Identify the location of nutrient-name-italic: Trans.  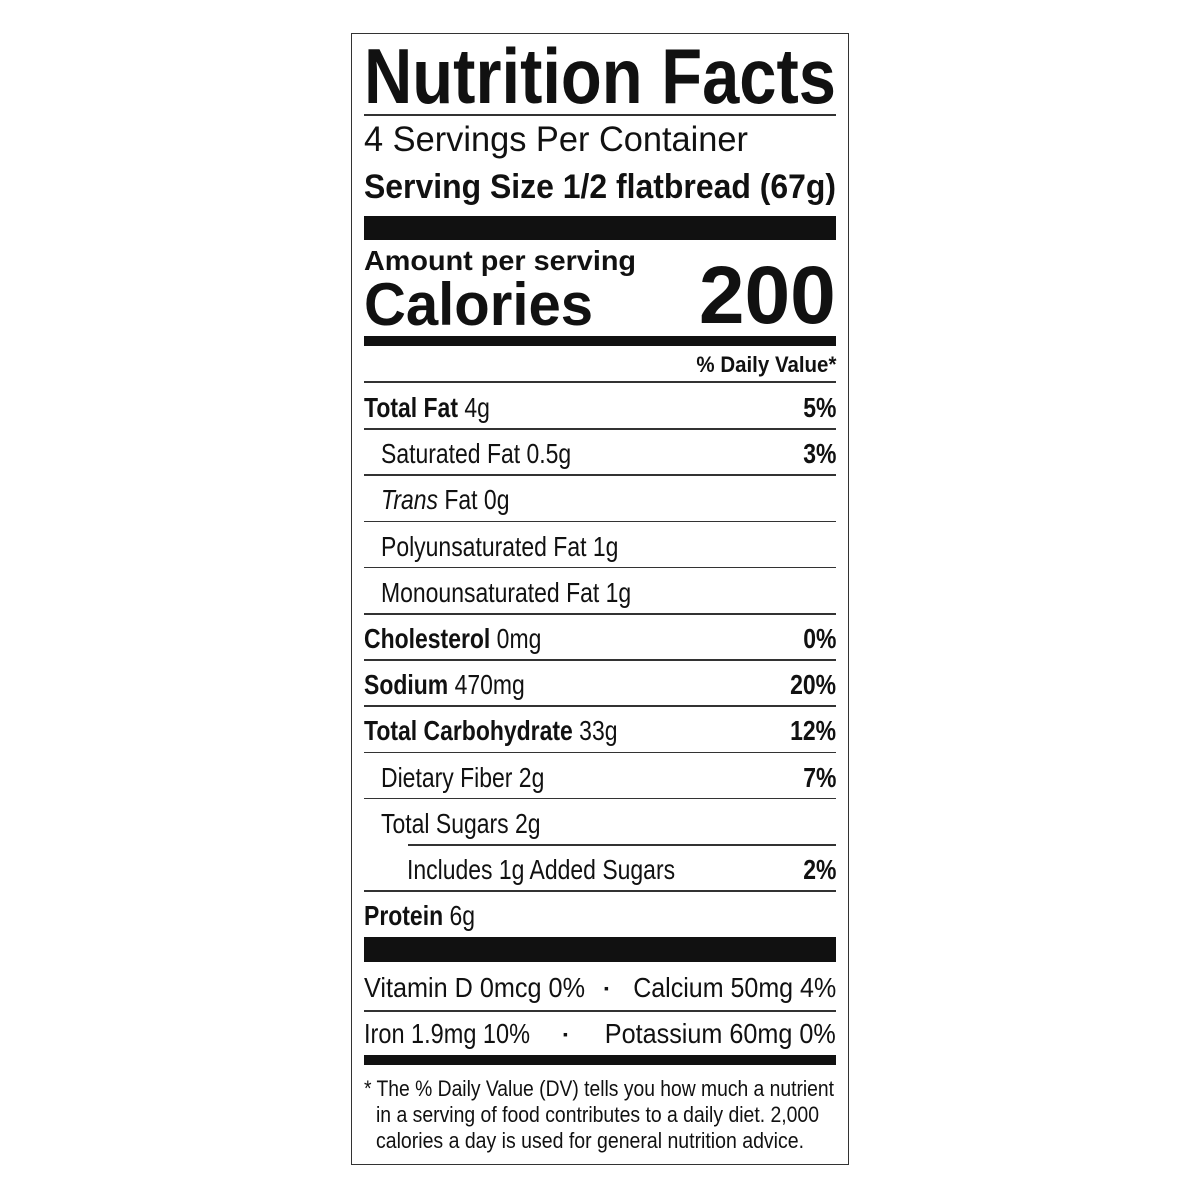
(409, 500).